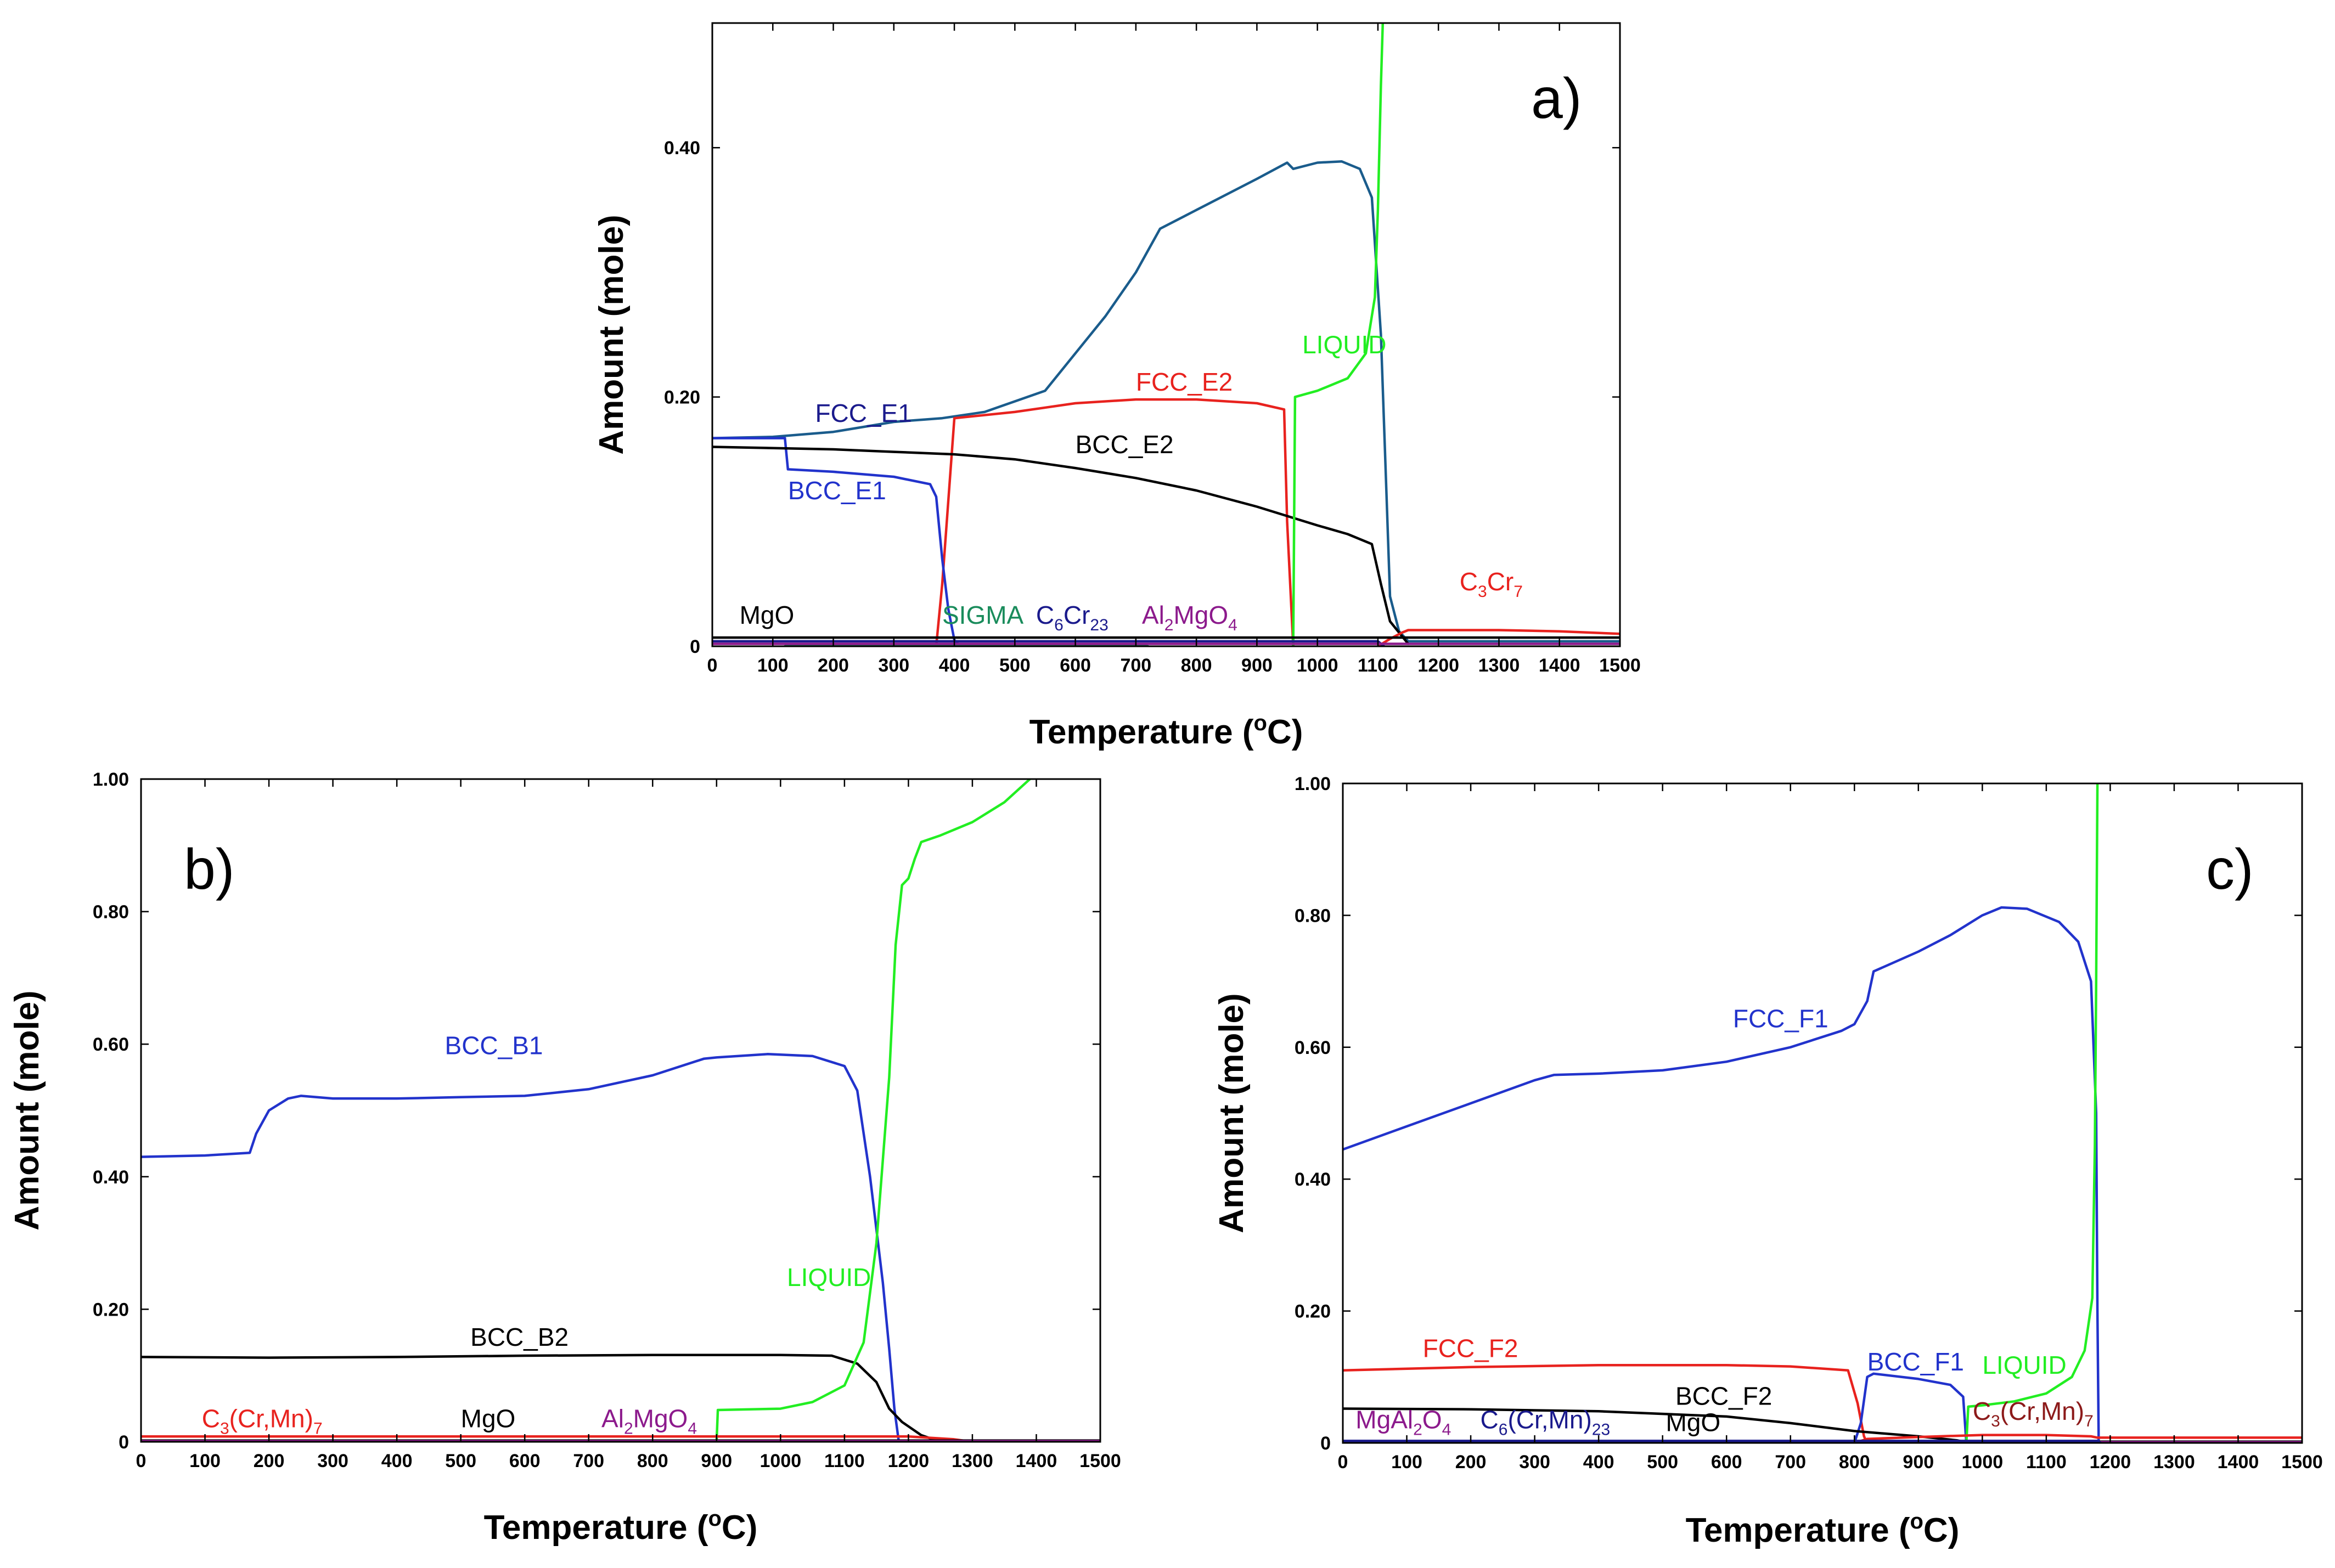 The image size is (2335, 1568). I want to click on series-label-c-mgal2o4: MgAl2O4, so click(1403, 1422).